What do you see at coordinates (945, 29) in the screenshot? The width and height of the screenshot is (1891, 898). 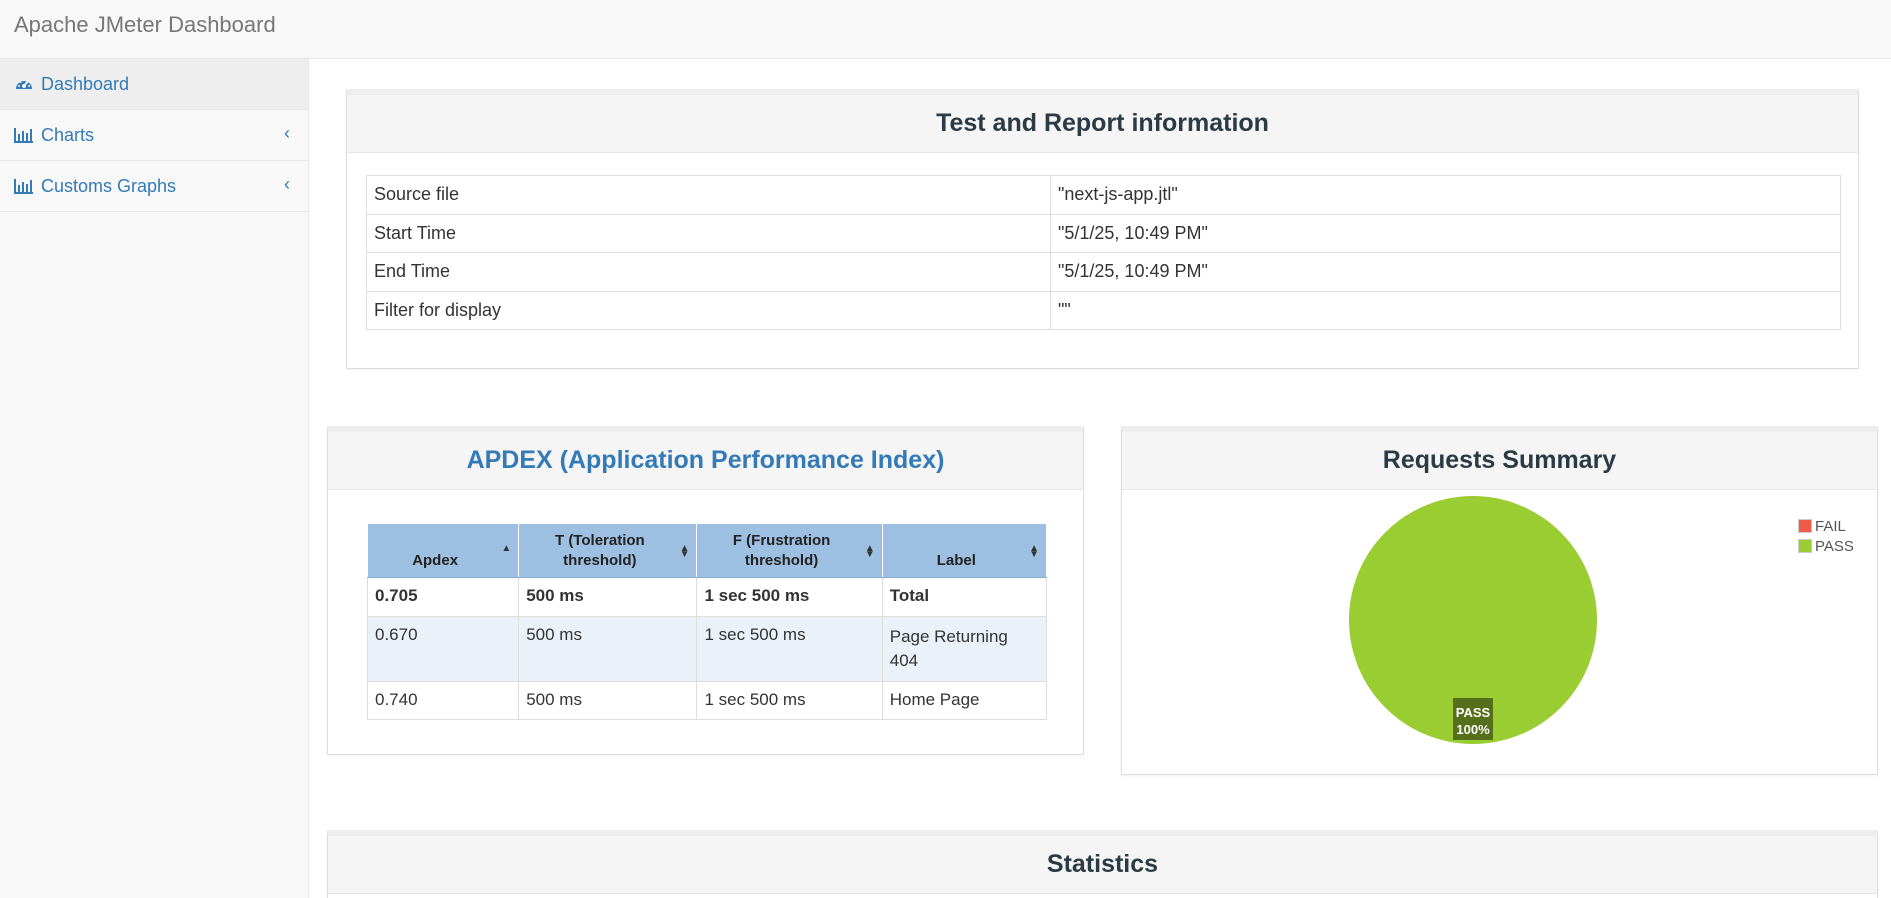 I see `top-navbar: Apache JMeter Dashboard` at bounding box center [945, 29].